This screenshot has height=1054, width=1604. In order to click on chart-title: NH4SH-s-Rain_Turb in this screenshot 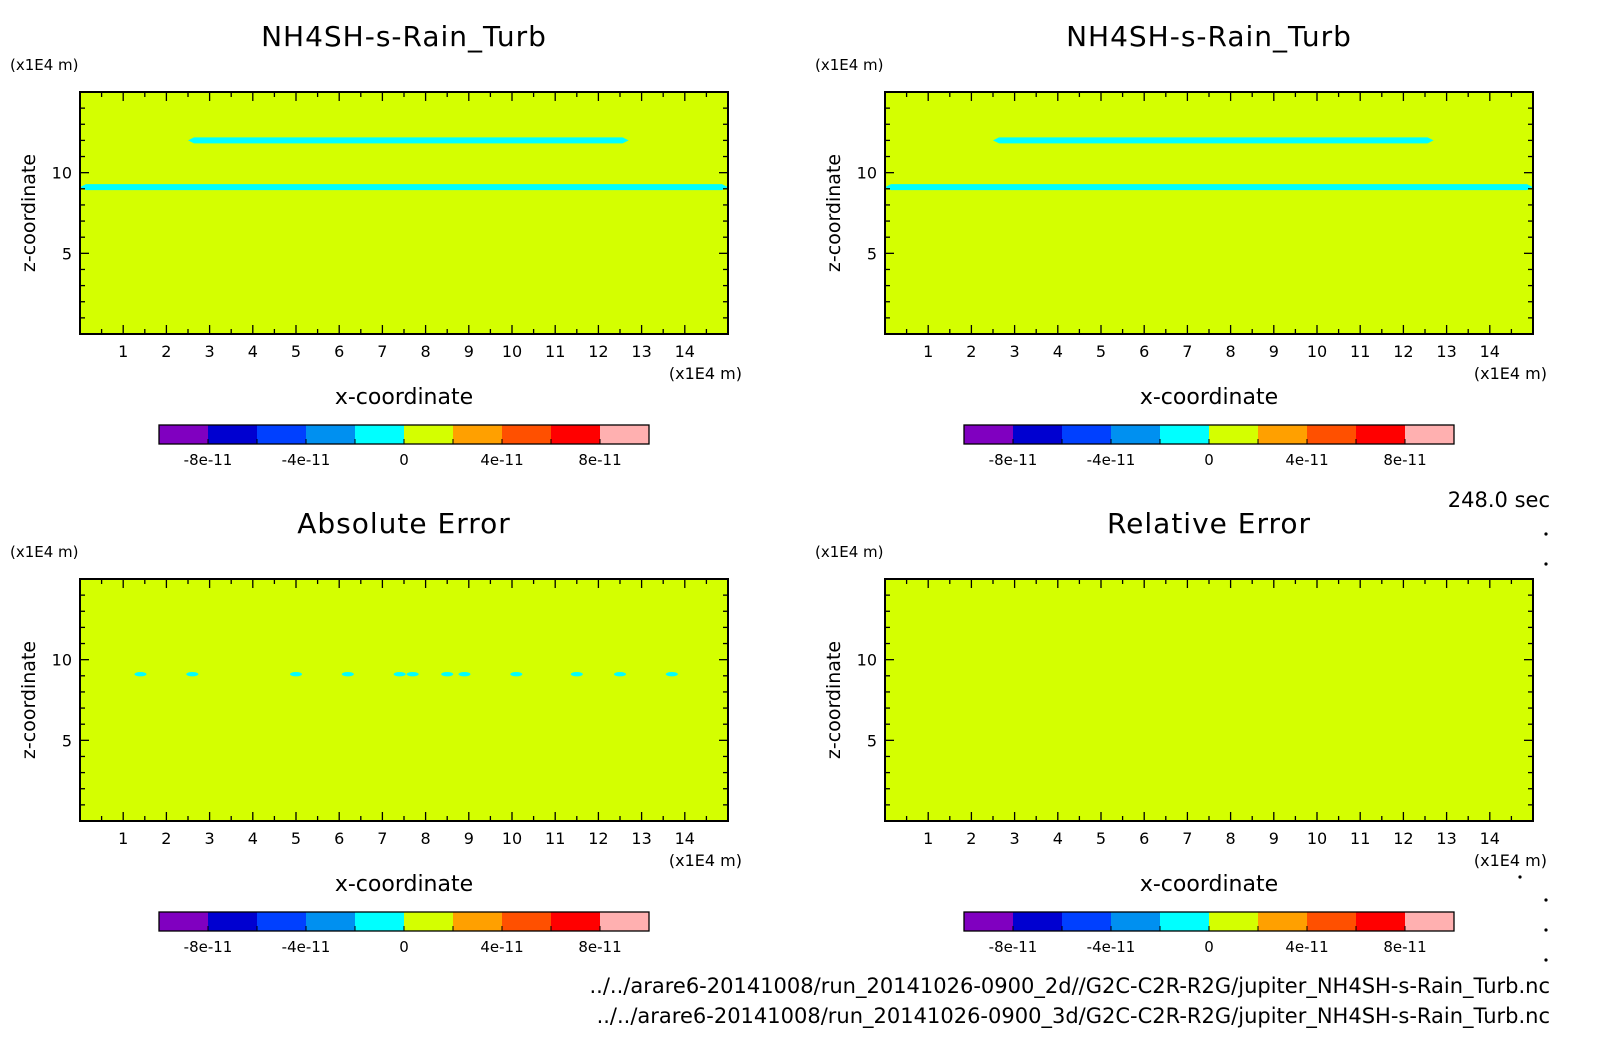, I will do `click(404, 36)`.